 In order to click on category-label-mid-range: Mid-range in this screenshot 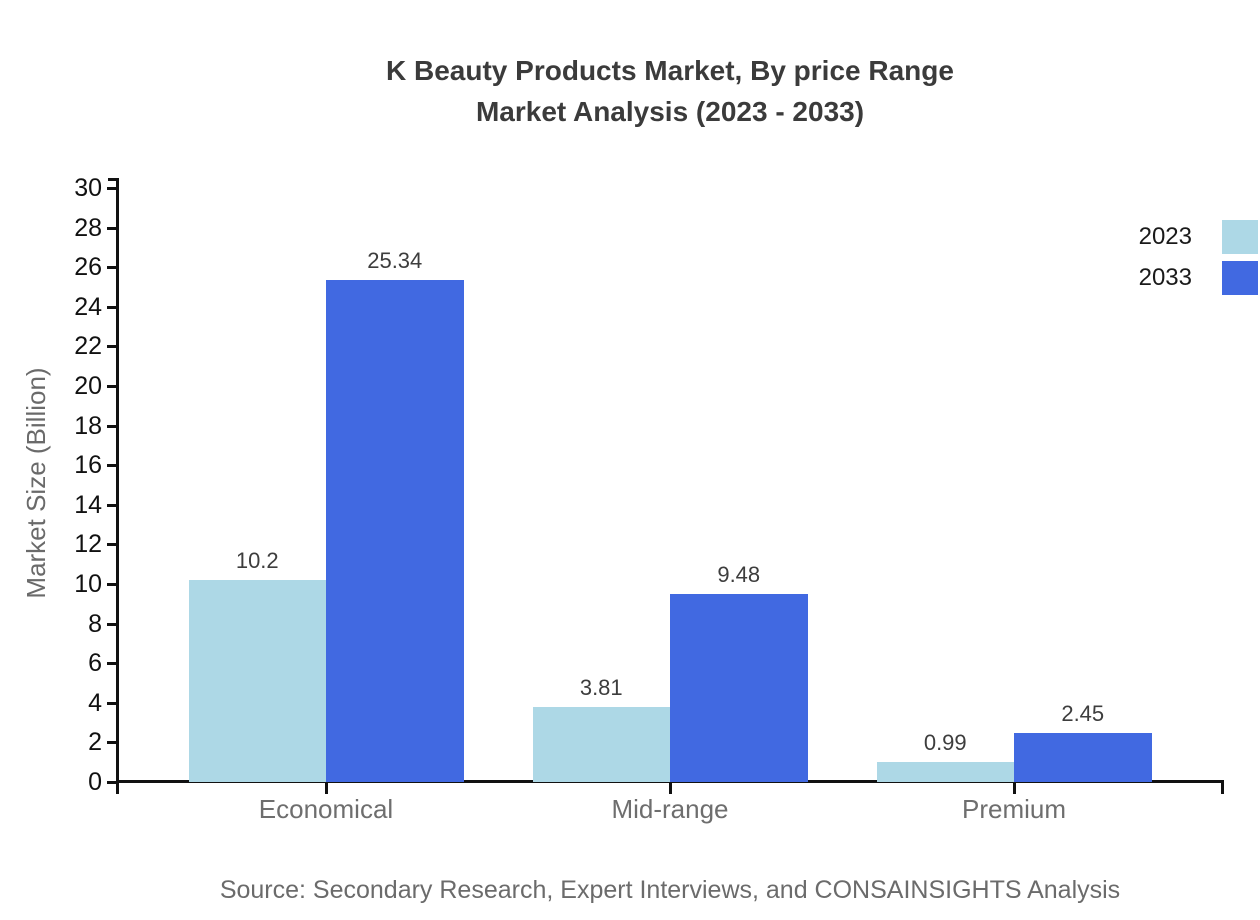, I will do `click(670, 809)`.